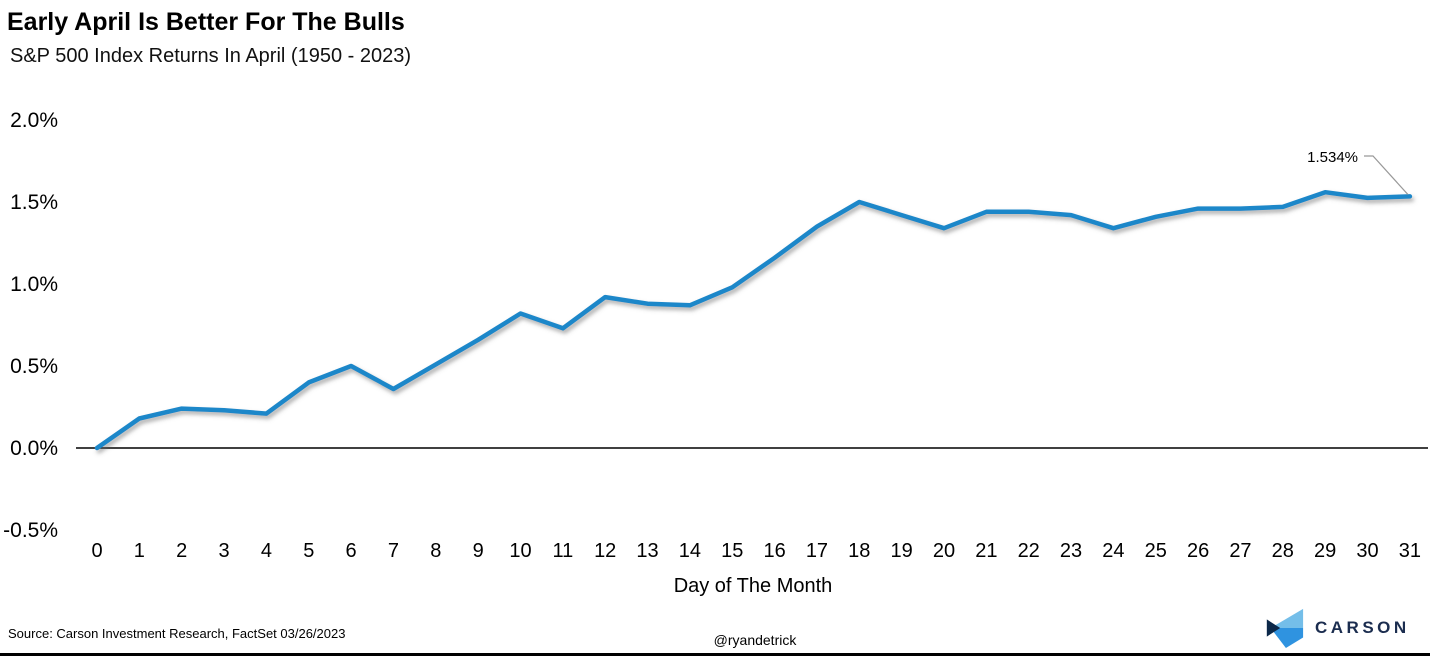  I want to click on x-axis-tick-label: 24, so click(1113, 551).